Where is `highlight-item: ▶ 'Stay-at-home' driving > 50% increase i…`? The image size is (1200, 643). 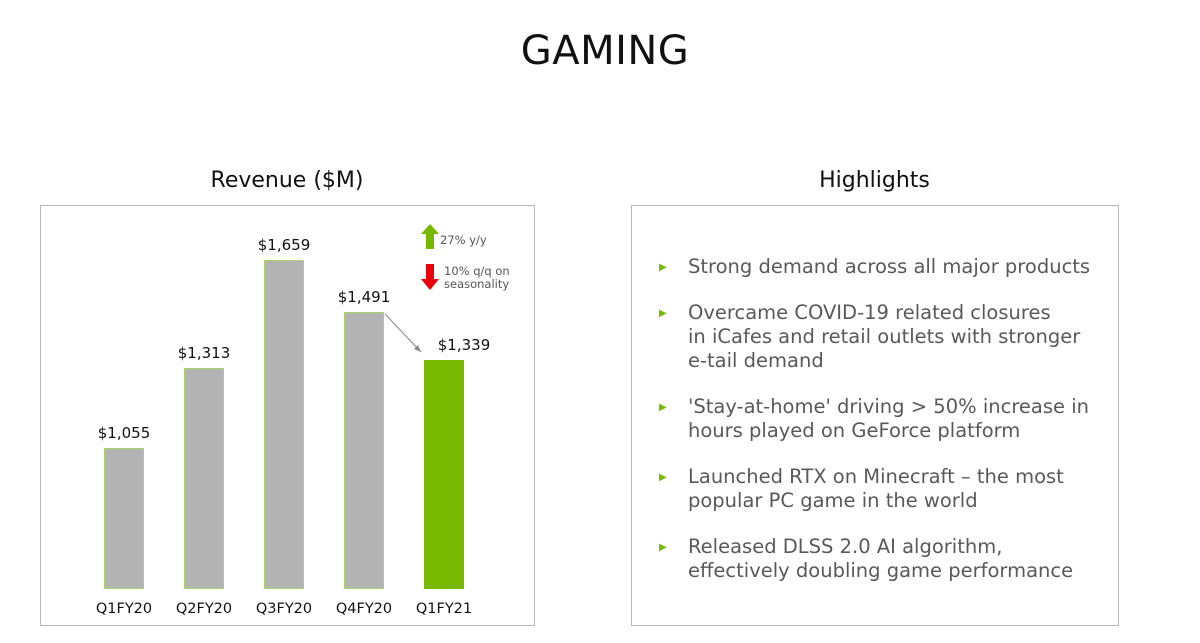 highlight-item: ▶ 'Stay-at-home' driving > 50% increase i… is located at coordinates (885, 419).